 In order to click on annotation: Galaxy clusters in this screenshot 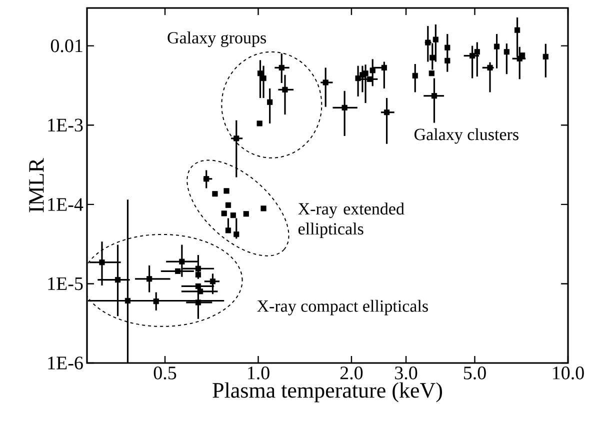, I will do `click(466, 136)`.